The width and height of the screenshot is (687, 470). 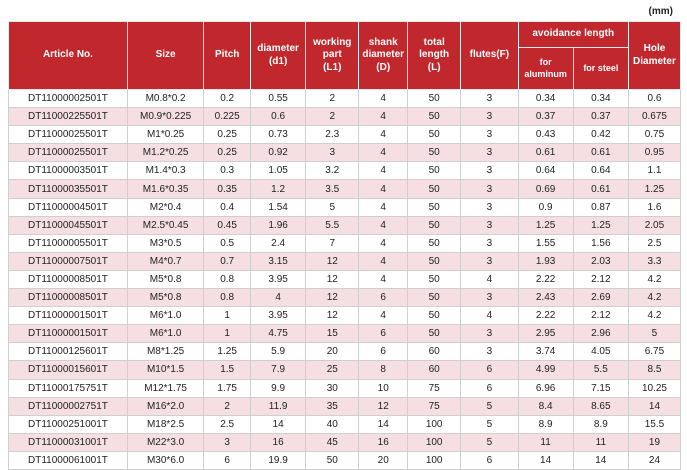 I want to click on cell-avoid-aluminum: 4.99, so click(x=545, y=370).